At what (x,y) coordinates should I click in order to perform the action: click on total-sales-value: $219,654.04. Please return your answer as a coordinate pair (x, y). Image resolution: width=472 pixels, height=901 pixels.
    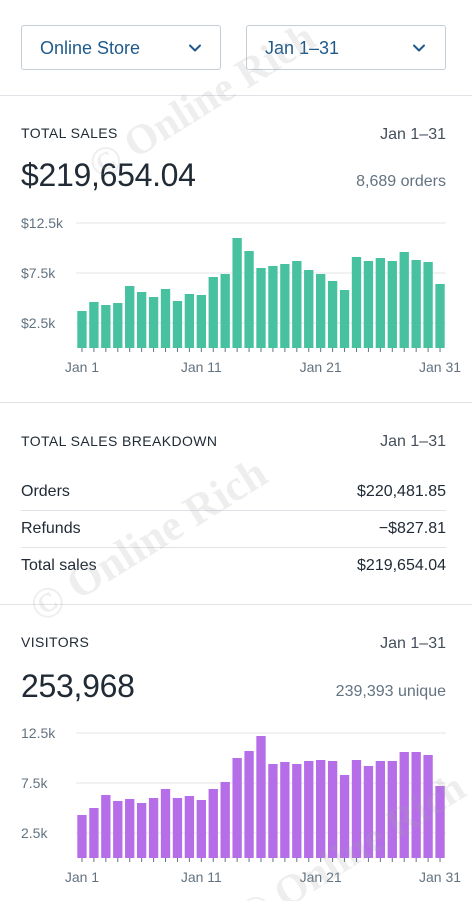
    Looking at the image, I should click on (108, 175).